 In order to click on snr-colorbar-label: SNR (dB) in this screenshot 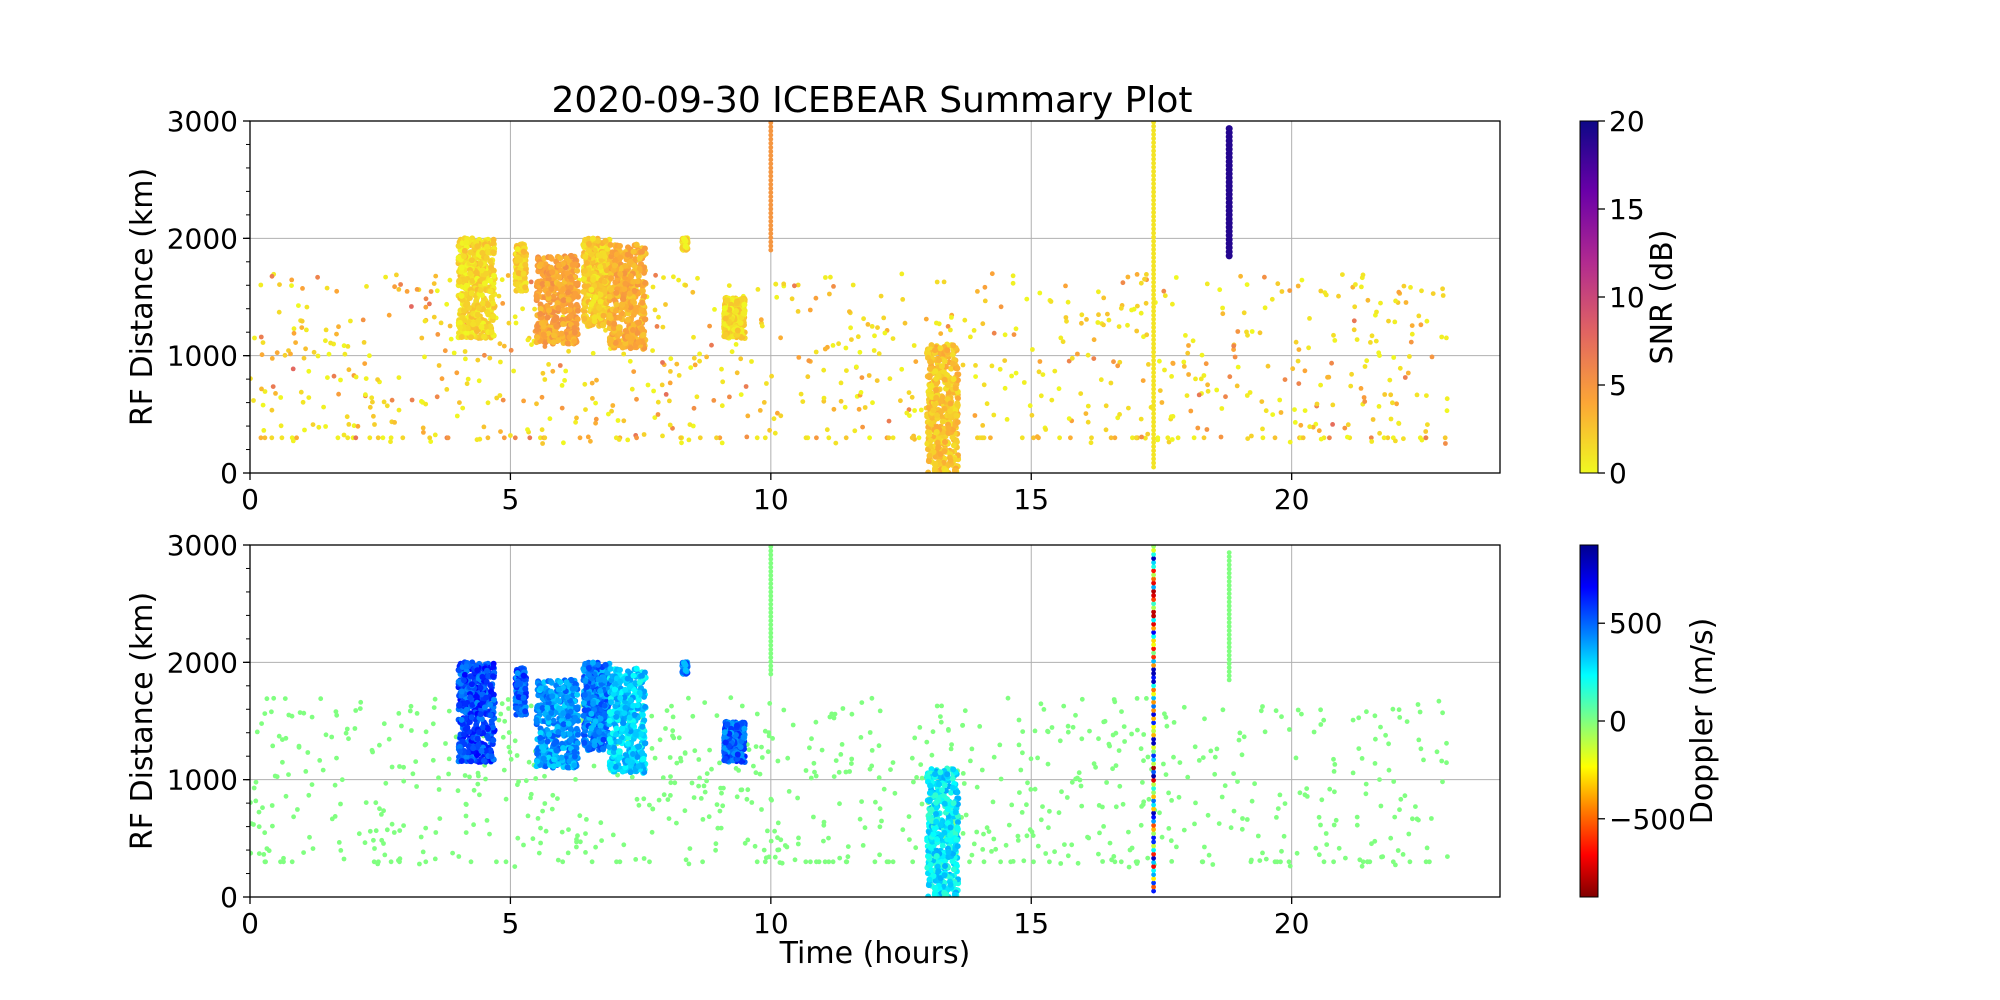, I will do `click(1662, 297)`.